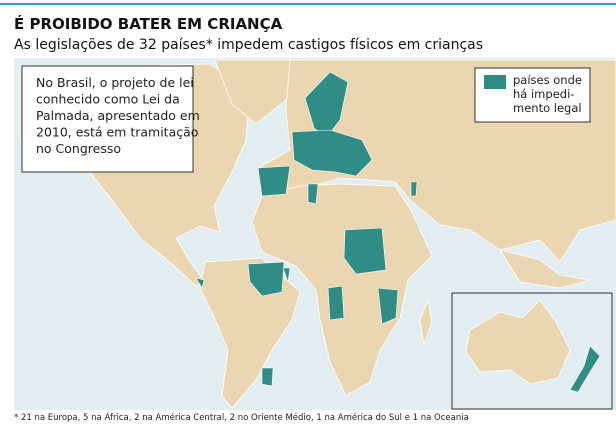 Image resolution: width=616 pixels, height=426 pixels. I want to click on legend-swatch, so click(495, 82).